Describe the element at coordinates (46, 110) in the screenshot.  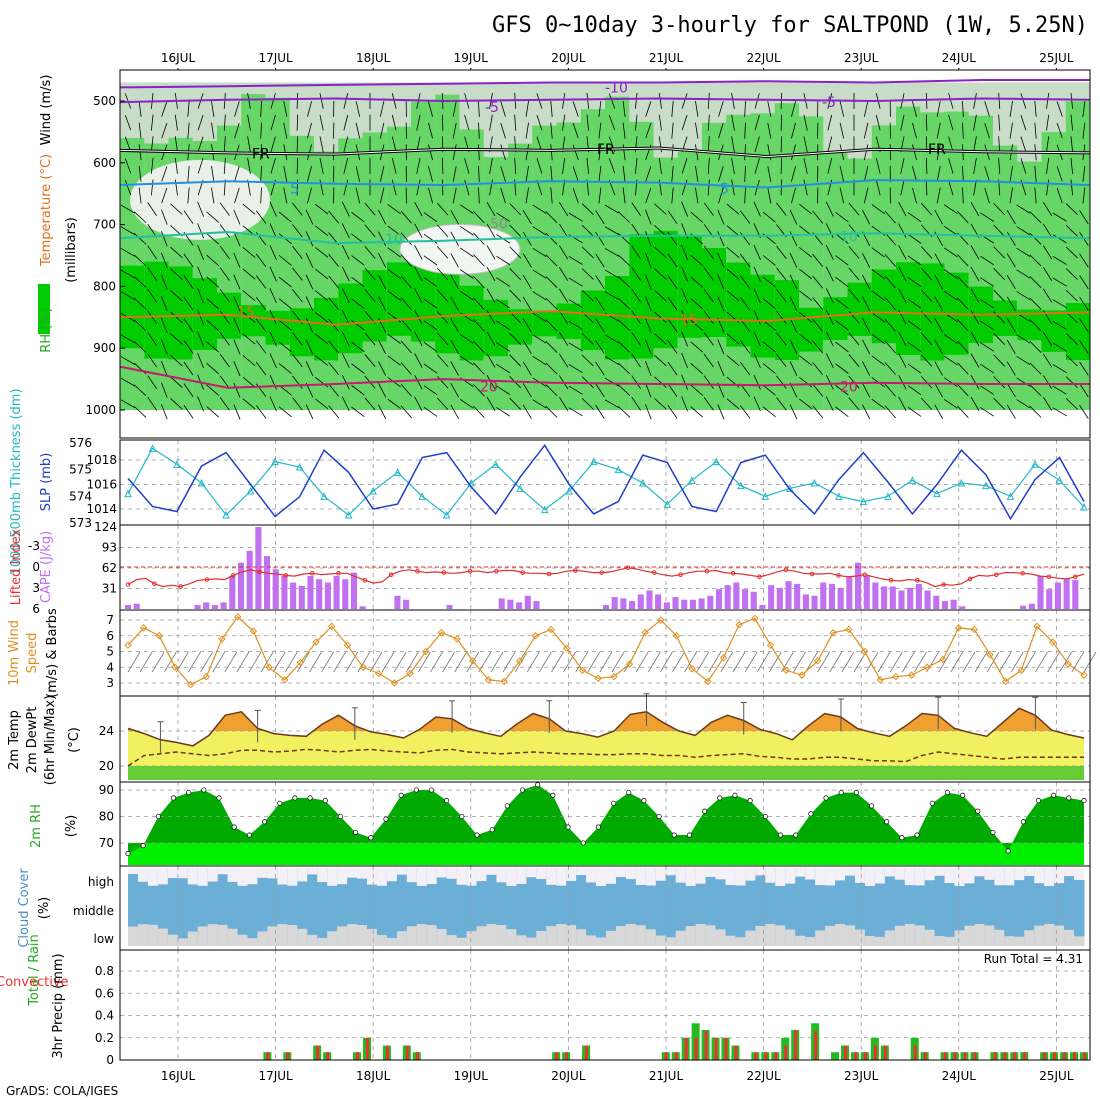
I see `wind-axis-label: Wind (m/s)` at that location.